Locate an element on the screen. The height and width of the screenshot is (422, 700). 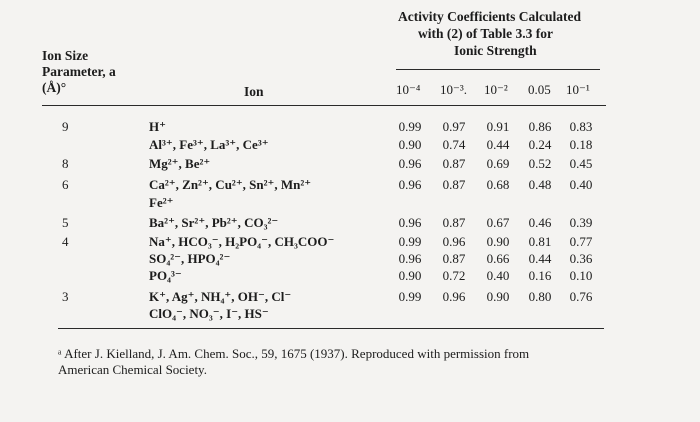
ion-entry: H⁺ is located at coordinates (157, 126).